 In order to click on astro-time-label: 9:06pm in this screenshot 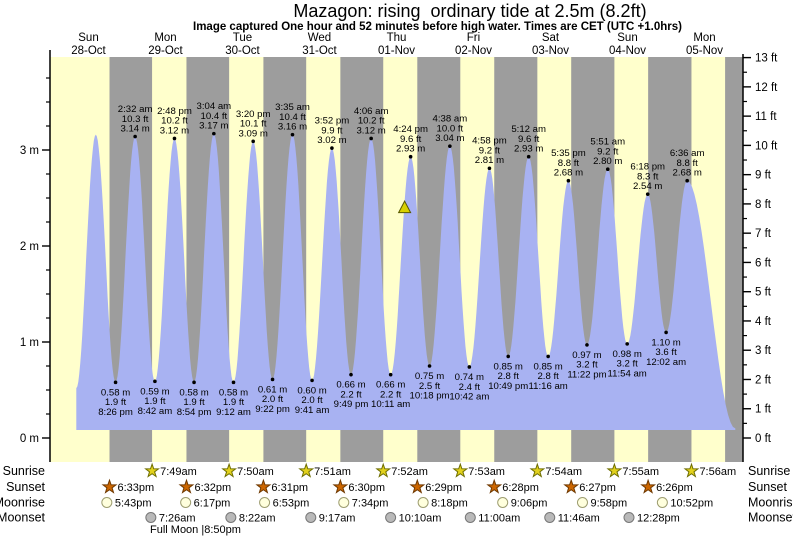, I will do `click(529, 504)`.